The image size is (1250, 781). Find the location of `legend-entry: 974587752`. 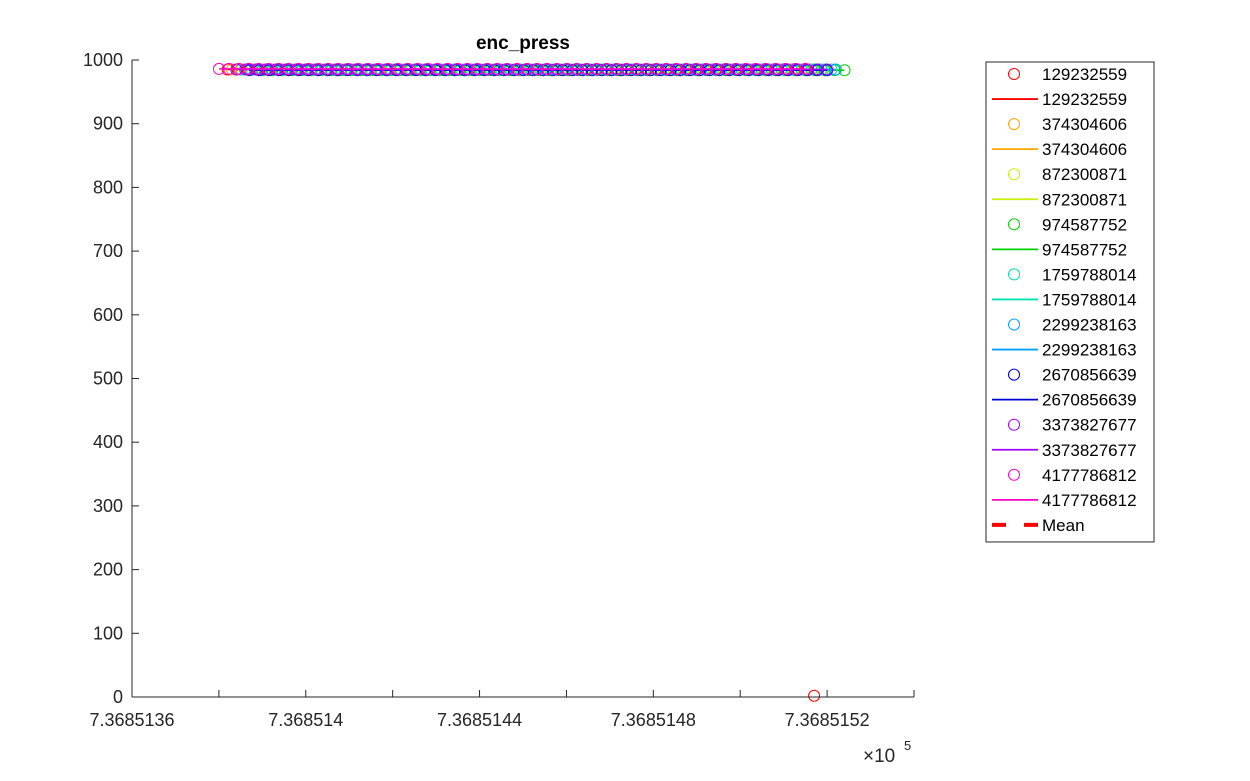

legend-entry: 974587752 is located at coordinates (1084, 224).